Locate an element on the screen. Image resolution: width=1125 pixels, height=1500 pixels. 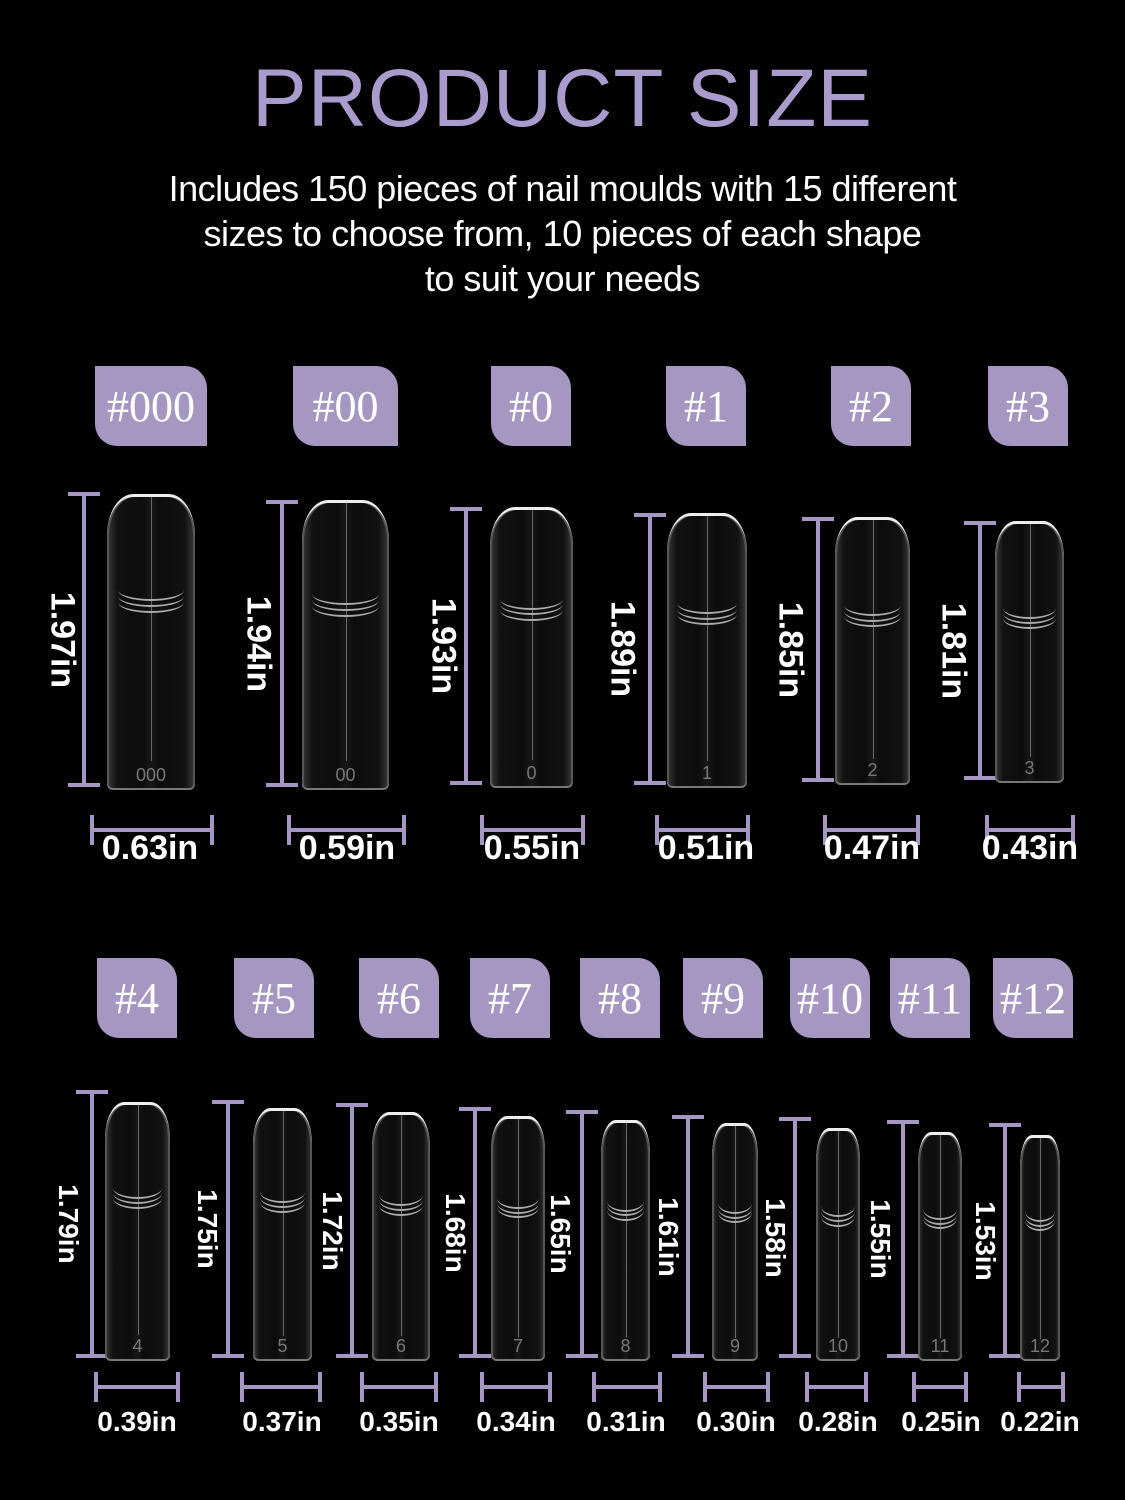
nail-size-number: 1 is located at coordinates (706, 773).